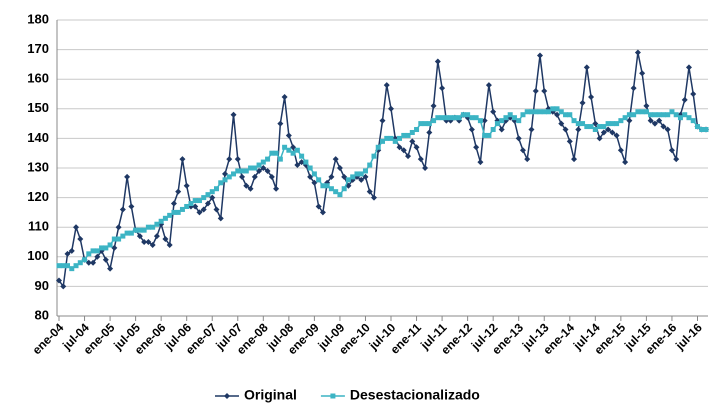  What do you see at coordinates (38, 226) in the screenshot?
I see `y-tick-label: 110` at bounding box center [38, 226].